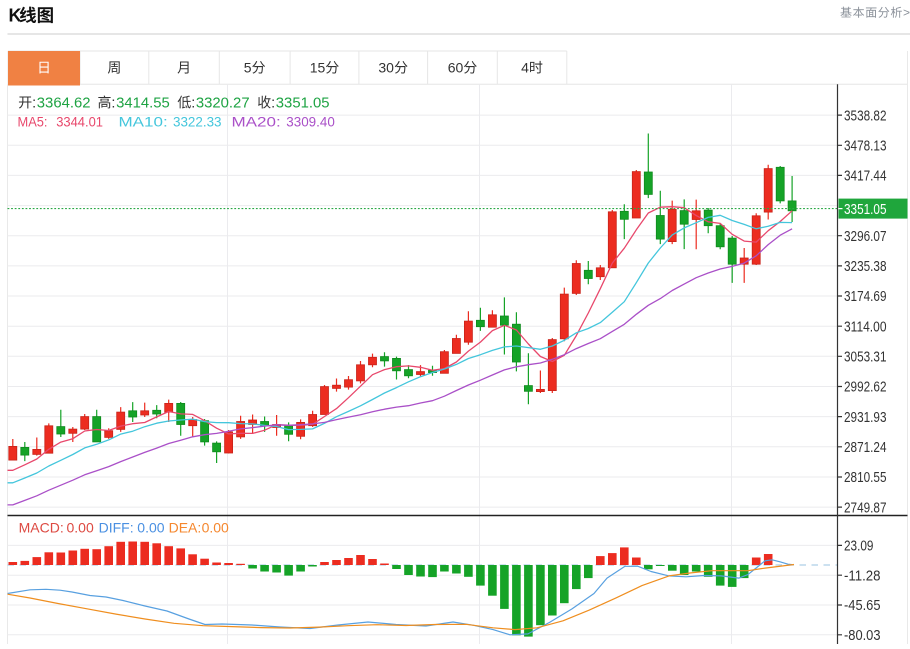 The height and width of the screenshot is (649, 910). What do you see at coordinates (865, 418) in the screenshot?
I see `svg-text: 2931.93` at bounding box center [865, 418].